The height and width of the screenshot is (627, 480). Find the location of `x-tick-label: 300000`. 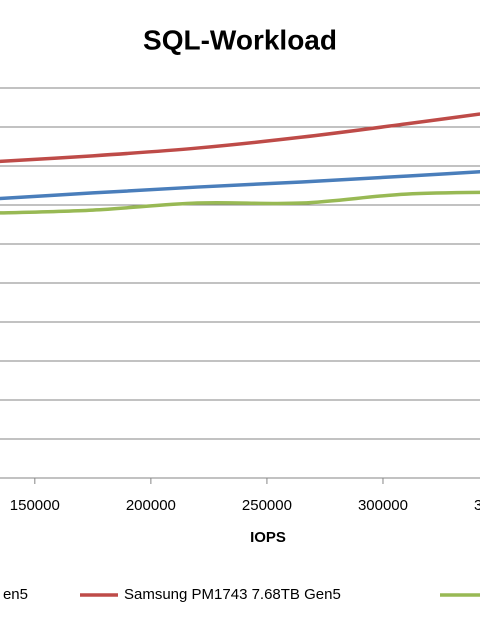

x-tick-label: 300000 is located at coordinates (383, 505).